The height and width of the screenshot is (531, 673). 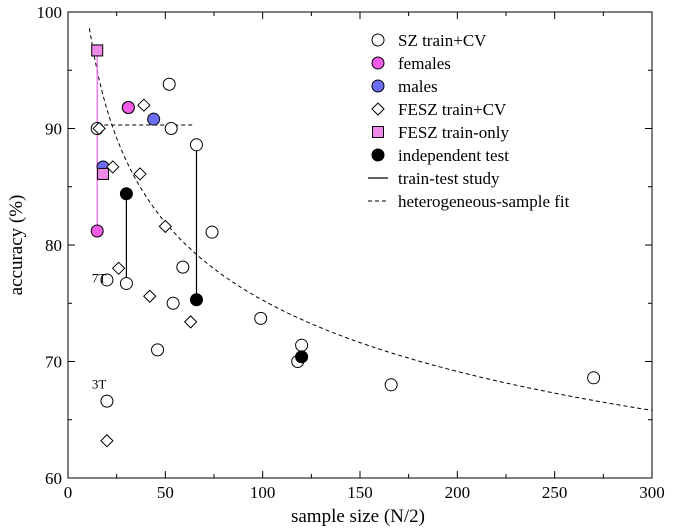 What do you see at coordinates (652, 492) in the screenshot?
I see `x-tick-label: 300` at bounding box center [652, 492].